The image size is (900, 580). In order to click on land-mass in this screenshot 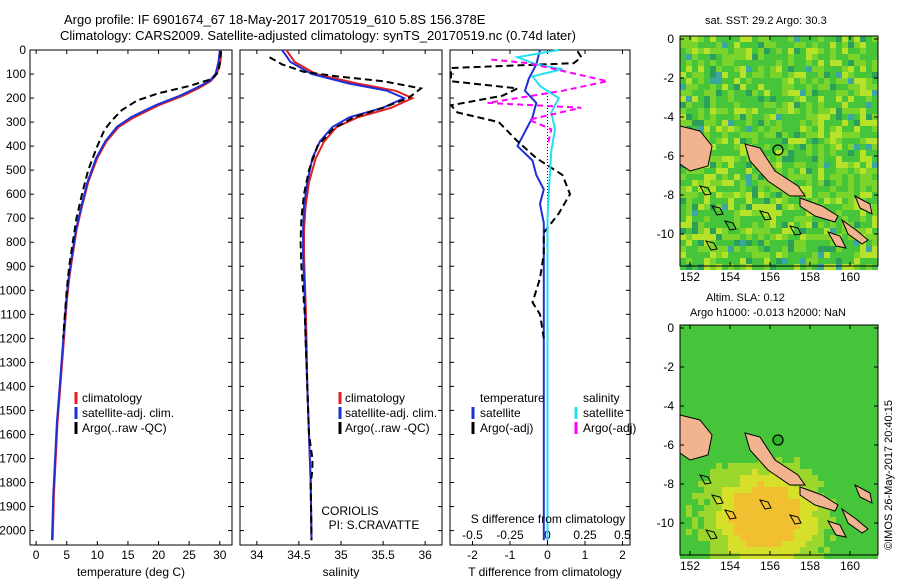, I will do `click(854, 231)`.